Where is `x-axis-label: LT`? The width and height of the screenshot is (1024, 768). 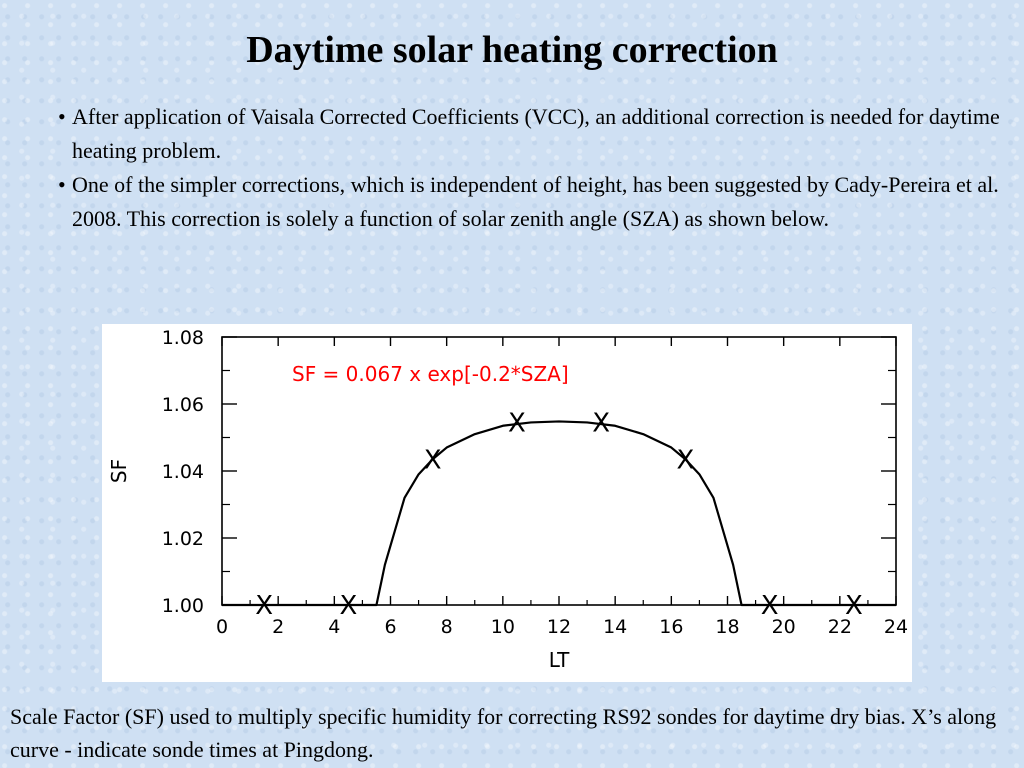
x-axis-label: LT is located at coordinates (559, 660).